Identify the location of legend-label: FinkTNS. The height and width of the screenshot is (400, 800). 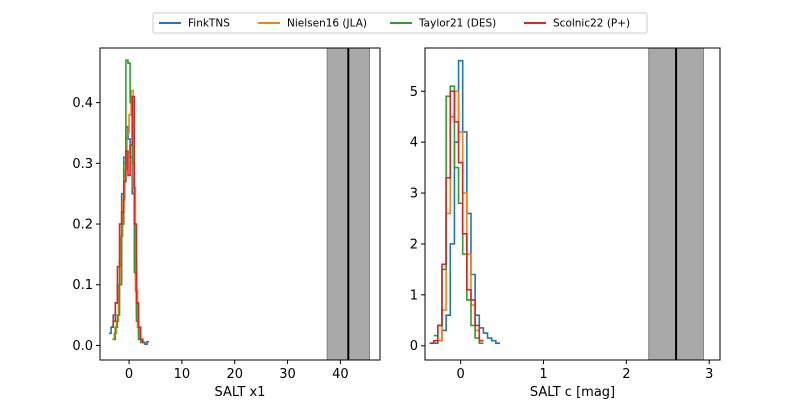
(209, 24).